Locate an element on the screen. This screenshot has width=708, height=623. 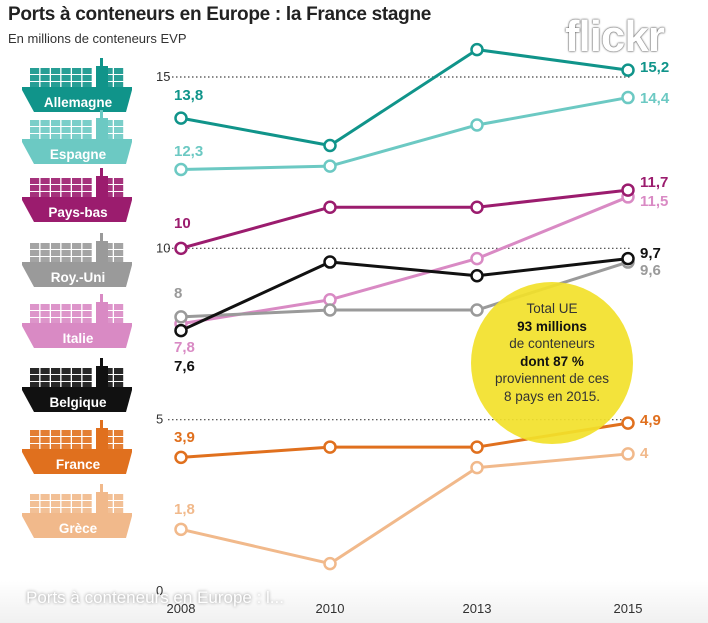
y-tick-label: 0 is located at coordinates (159, 590).